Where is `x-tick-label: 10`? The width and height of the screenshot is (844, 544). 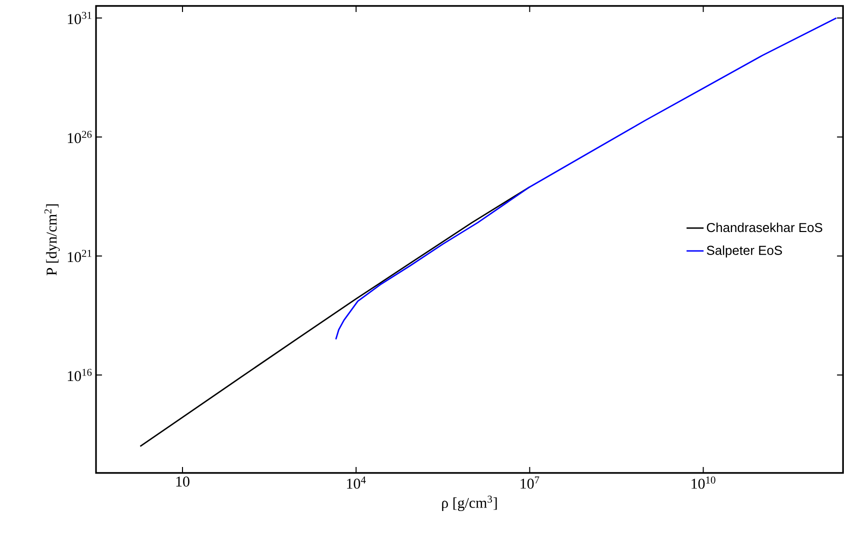 x-tick-label: 10 is located at coordinates (183, 481).